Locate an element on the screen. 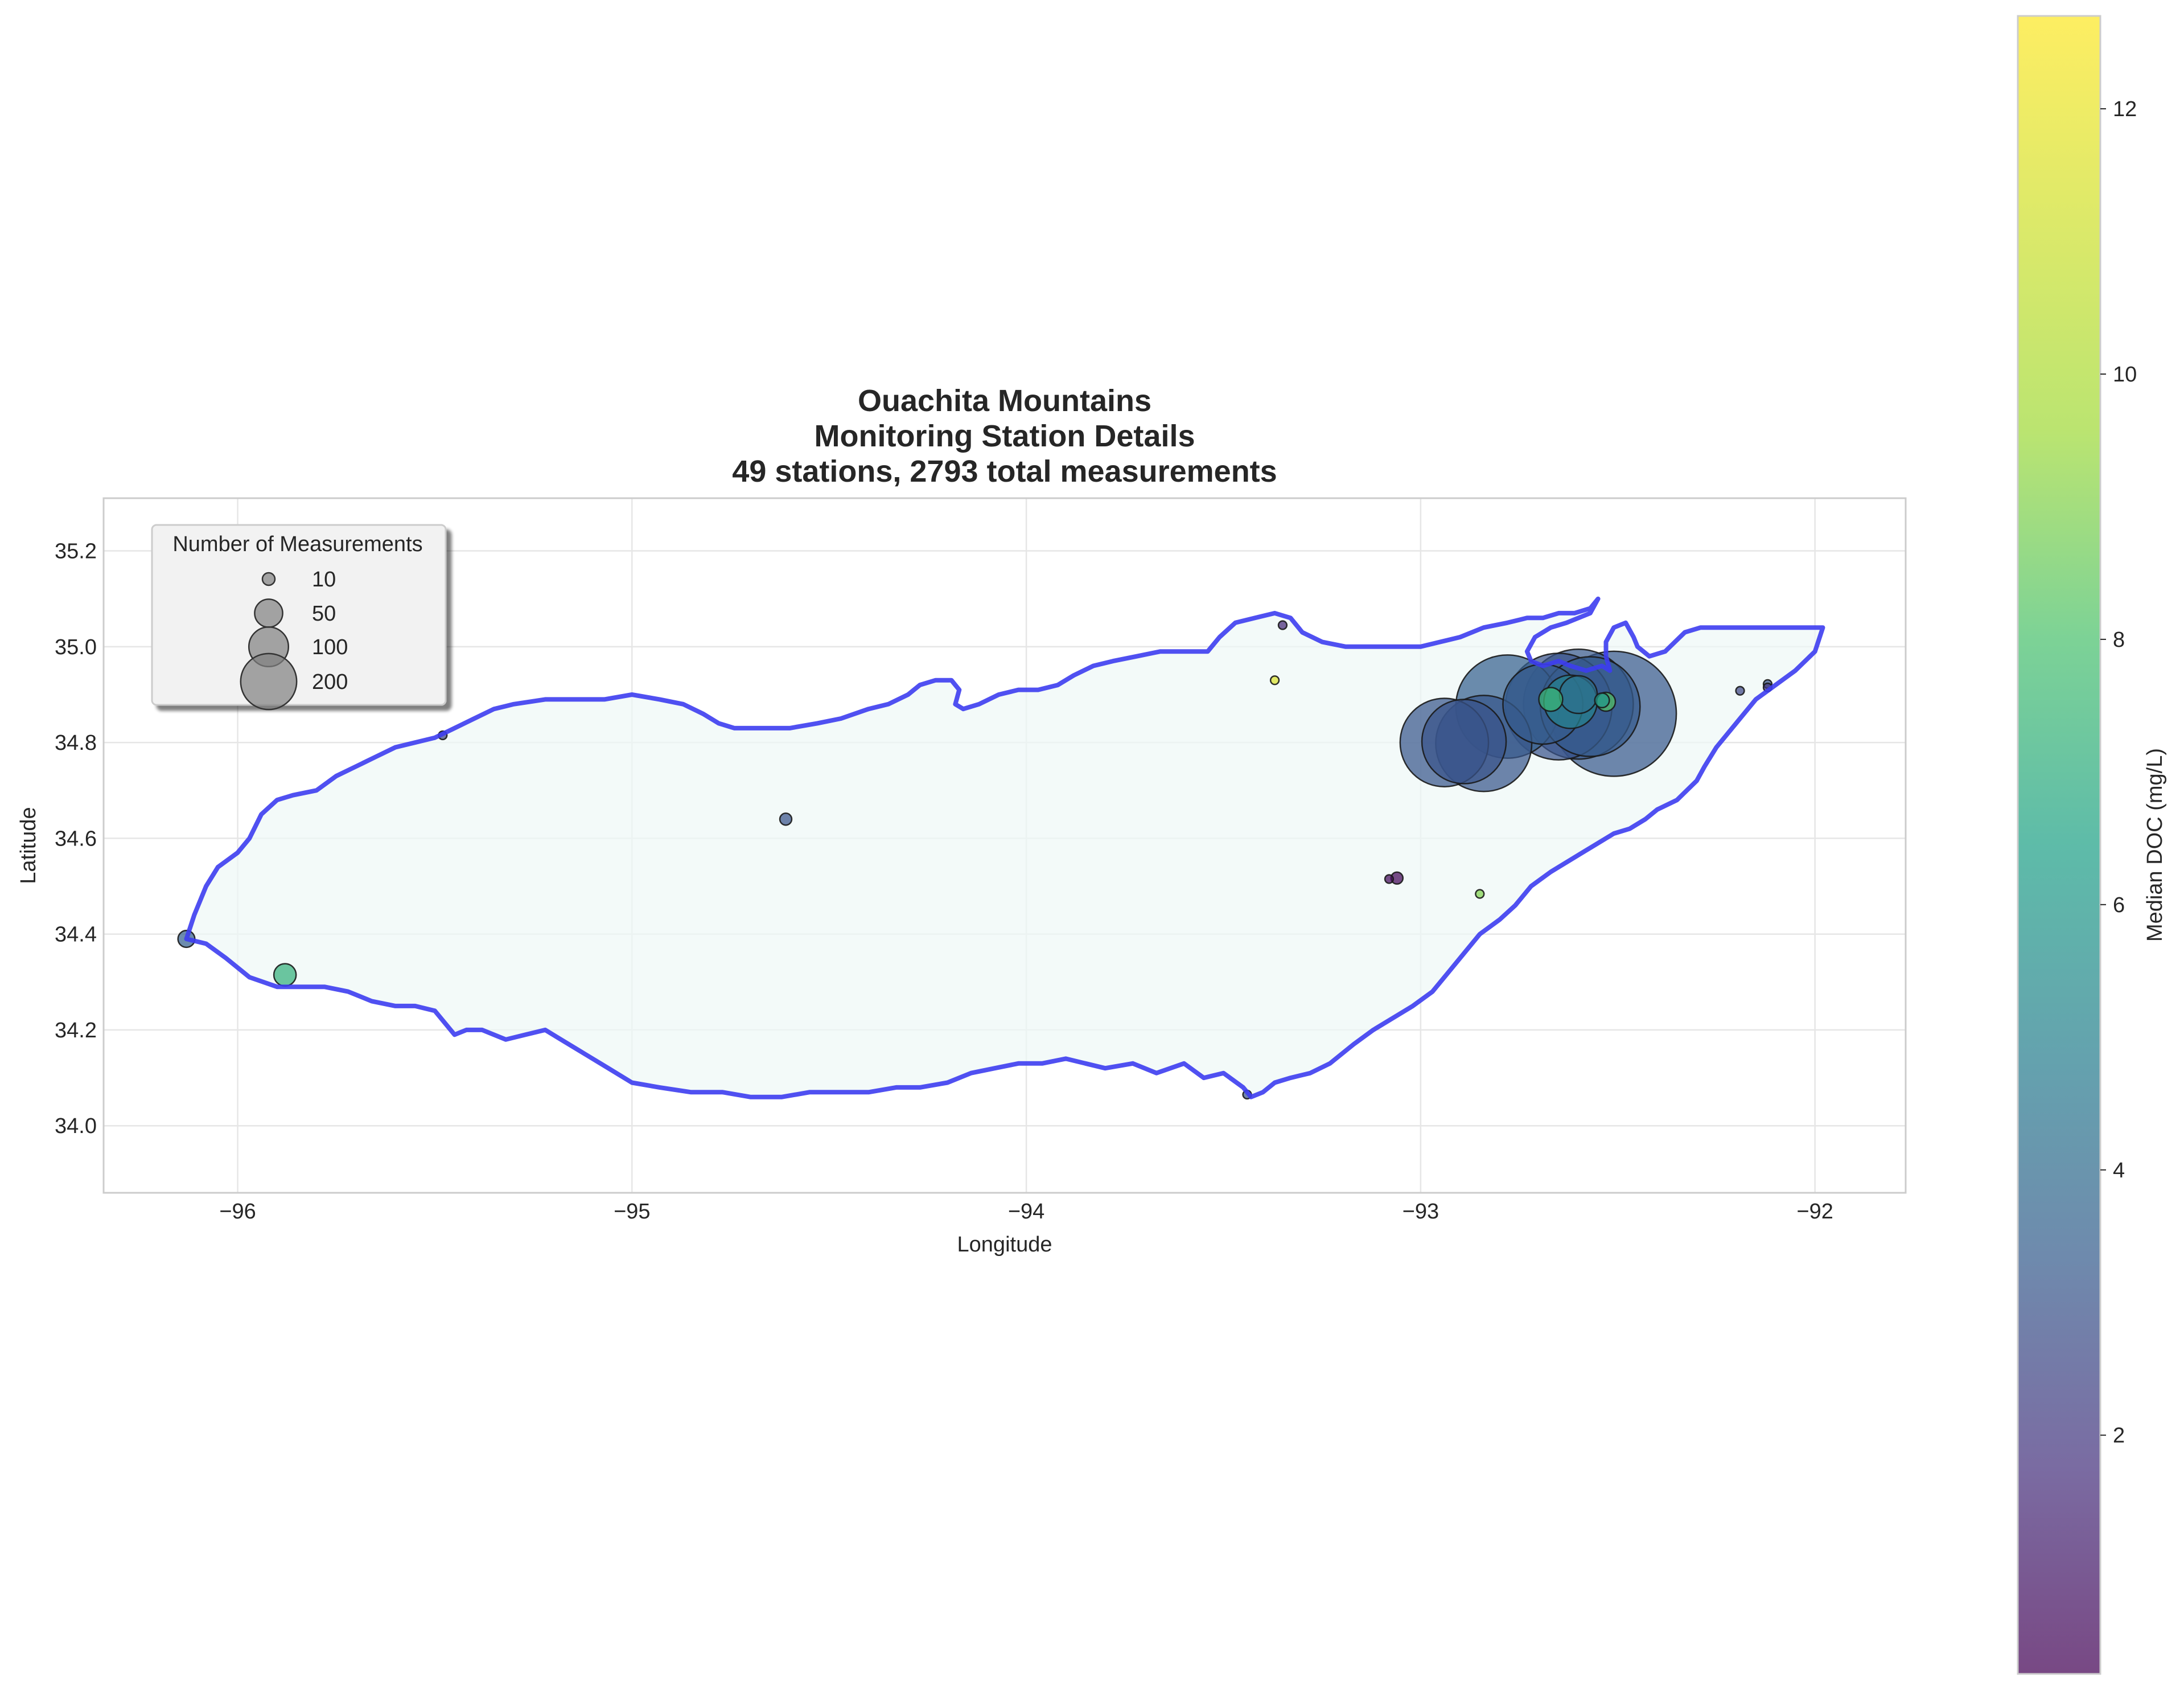  size-legend-entries: 10 50 100 200 is located at coordinates (294, 639).